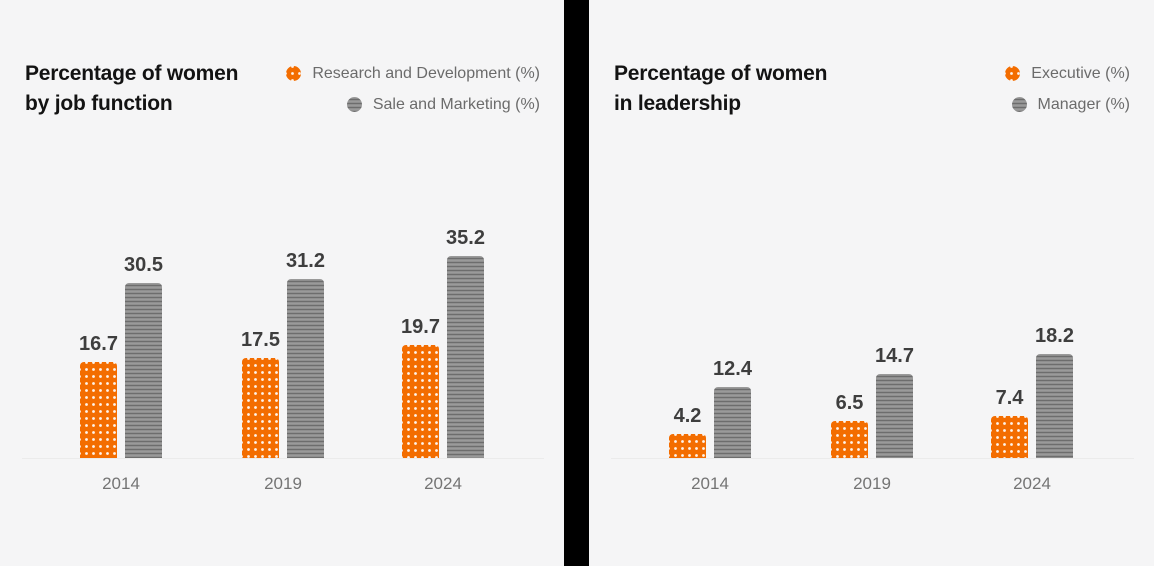  I want to click on legend-label-executive: Executive (%), so click(1080, 73).